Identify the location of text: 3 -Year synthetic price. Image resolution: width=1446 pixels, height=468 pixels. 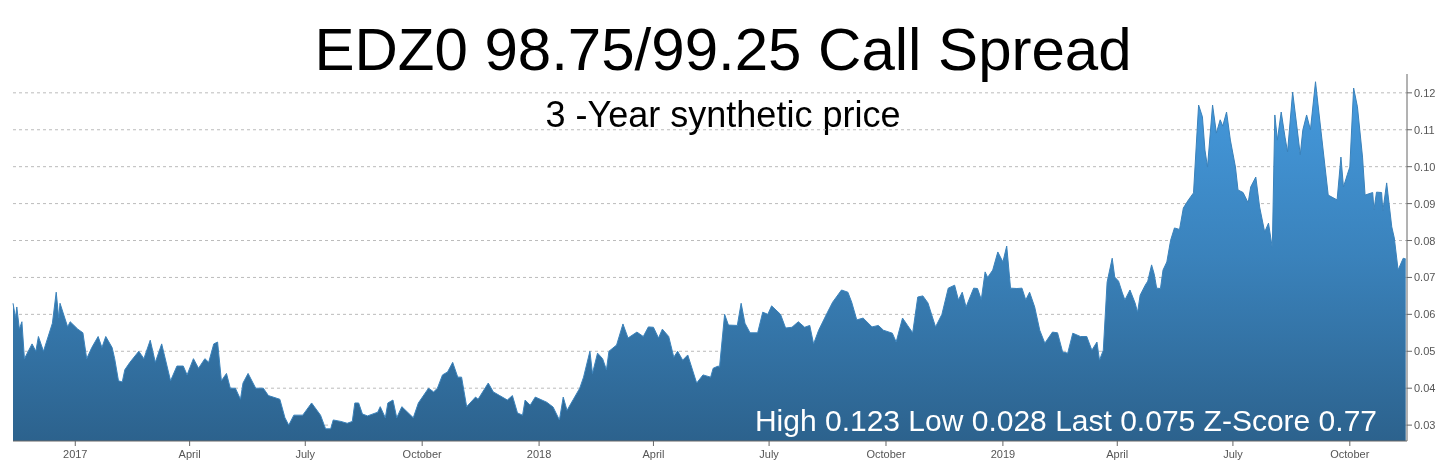
(723, 114).